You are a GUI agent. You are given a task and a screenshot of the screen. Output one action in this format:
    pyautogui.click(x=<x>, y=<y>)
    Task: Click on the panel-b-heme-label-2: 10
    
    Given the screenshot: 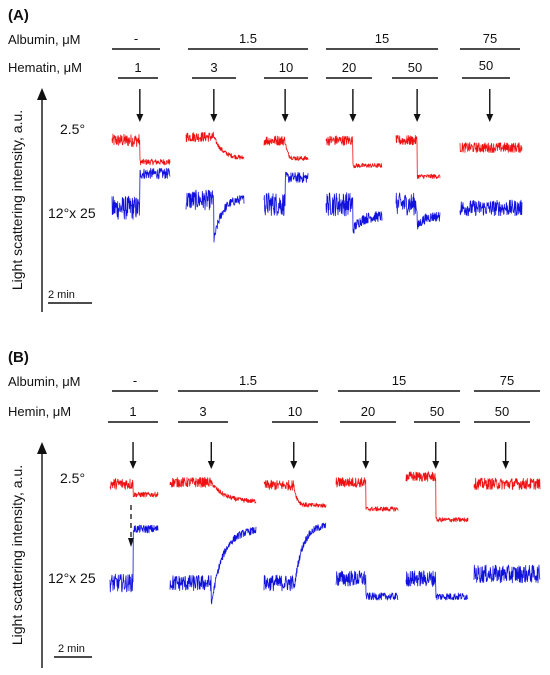 What is the action you would take?
    pyautogui.click(x=295, y=411)
    